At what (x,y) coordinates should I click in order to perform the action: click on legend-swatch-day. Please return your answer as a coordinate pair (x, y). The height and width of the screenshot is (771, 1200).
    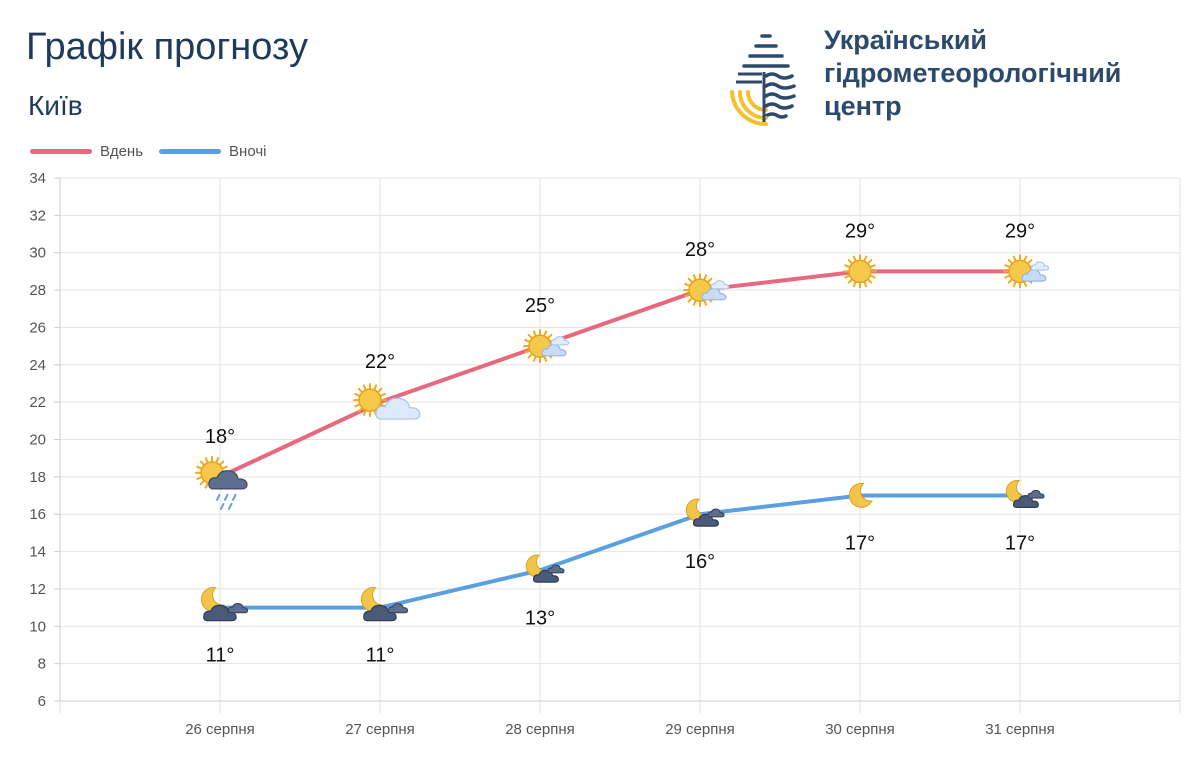
    Looking at the image, I should click on (61, 151).